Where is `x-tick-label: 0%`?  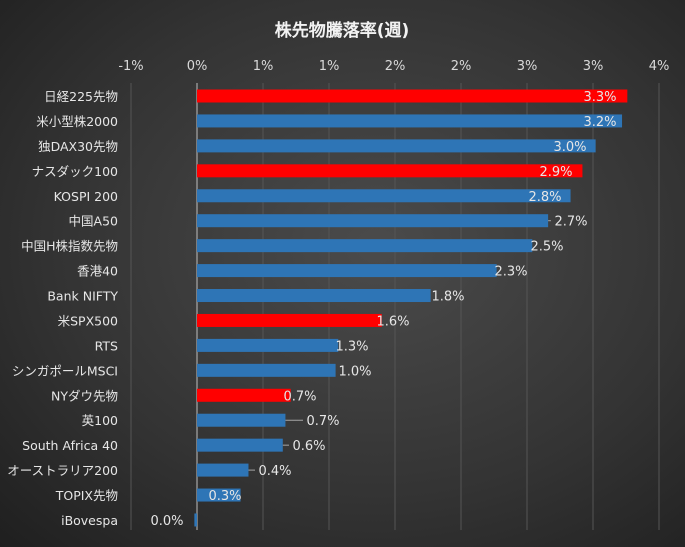 x-tick-label: 0% is located at coordinates (197, 66).